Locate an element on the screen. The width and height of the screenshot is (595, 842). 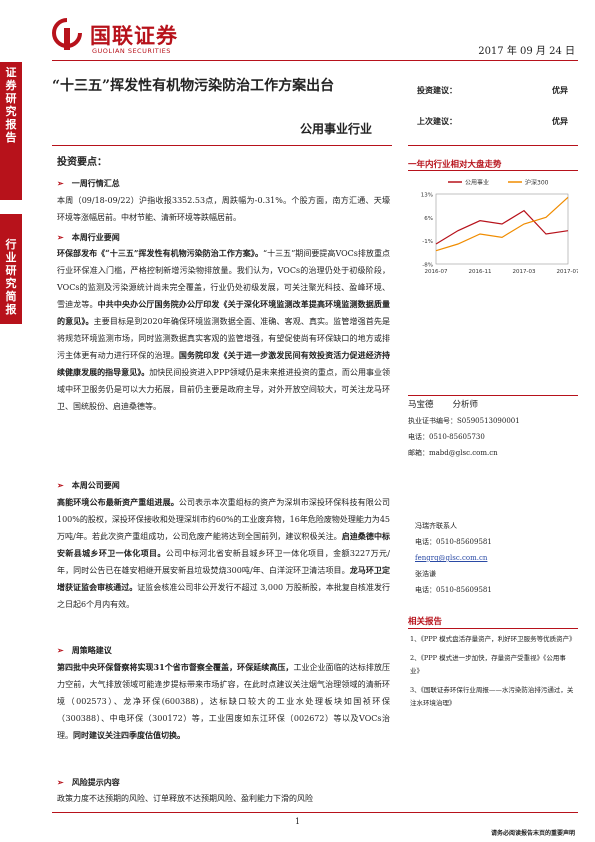
investment-label: 投资建议： is located at coordinates (437, 90).